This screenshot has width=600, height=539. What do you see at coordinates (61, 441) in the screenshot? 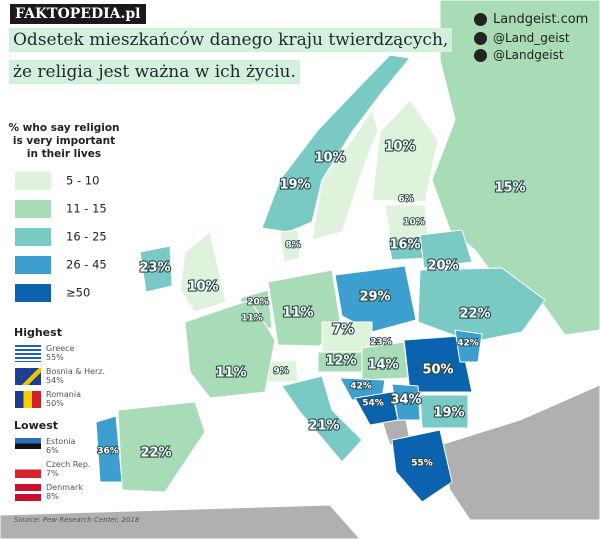
I see `rank-country: Estonia` at bounding box center [61, 441].